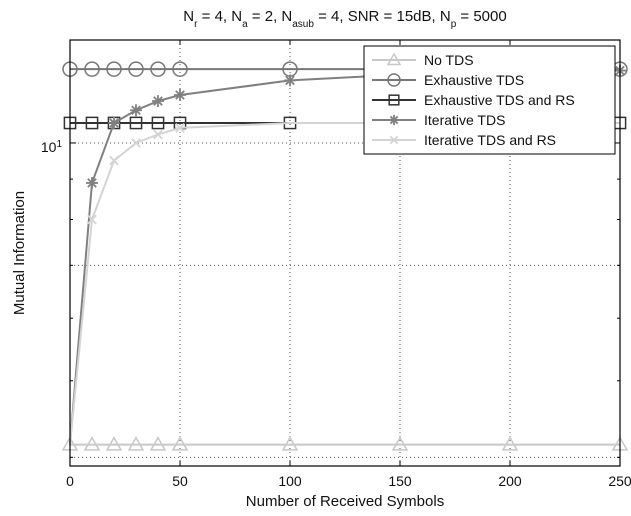 The height and width of the screenshot is (516, 631). Describe the element at coordinates (449, 60) in the screenshot. I see `legend-label: No TDS` at that location.